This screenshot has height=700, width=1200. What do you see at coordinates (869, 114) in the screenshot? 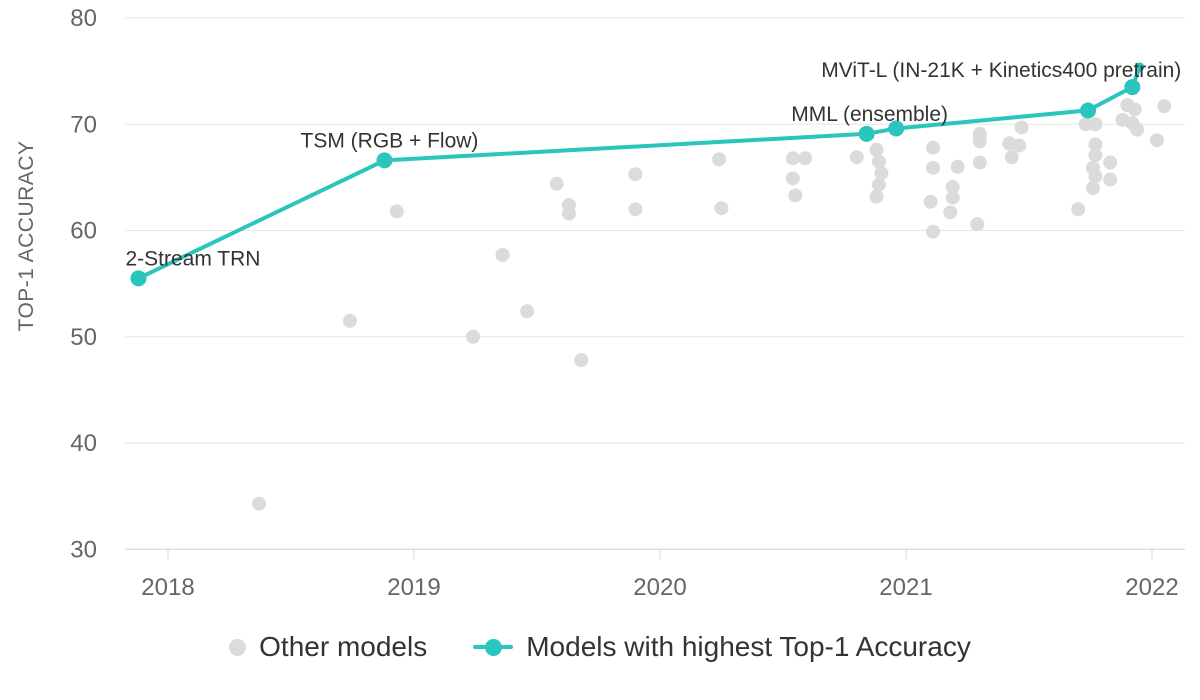
I see `annotation-label: MML (ensemble)` at bounding box center [869, 114].